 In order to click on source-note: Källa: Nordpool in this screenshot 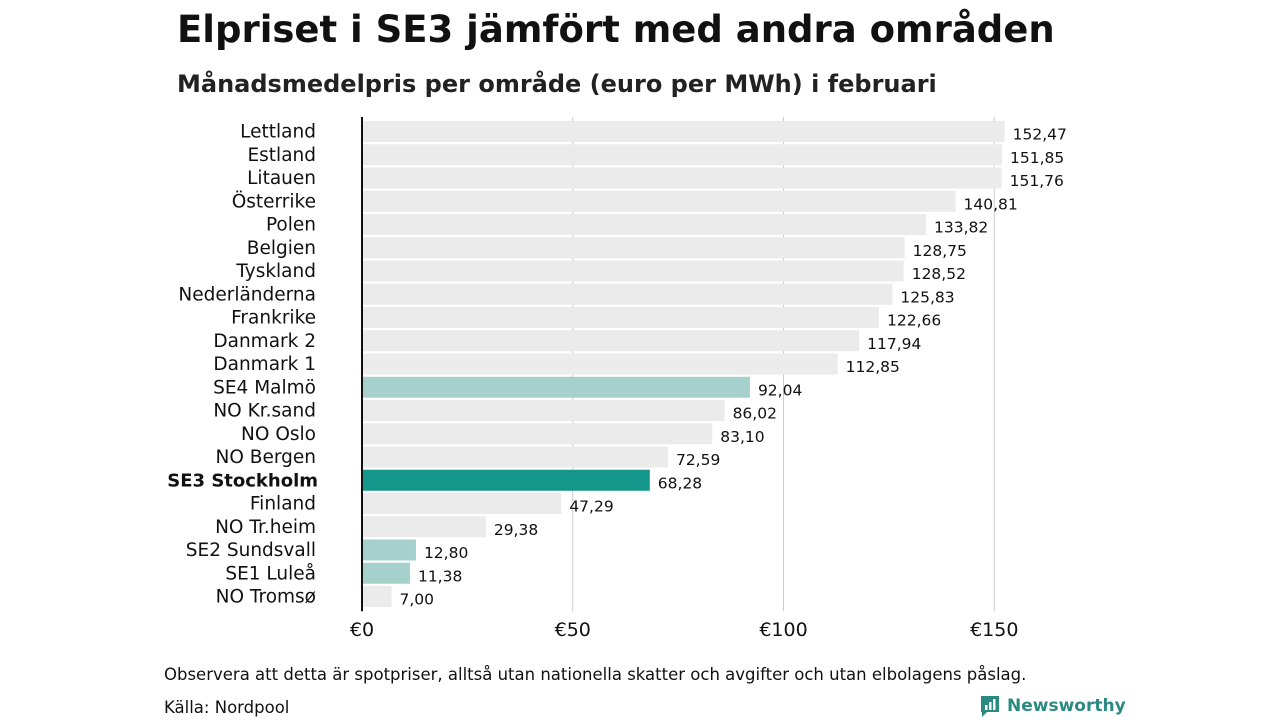, I will do `click(227, 707)`.